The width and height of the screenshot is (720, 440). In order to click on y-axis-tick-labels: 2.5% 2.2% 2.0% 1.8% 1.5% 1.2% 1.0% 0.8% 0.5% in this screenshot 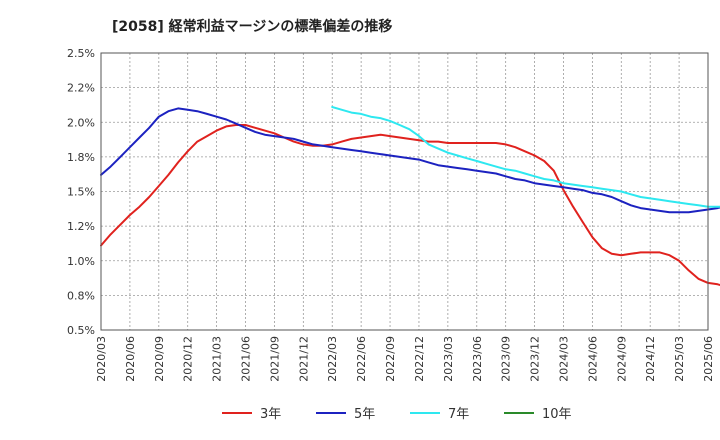, I will do `click(81, 192)`.